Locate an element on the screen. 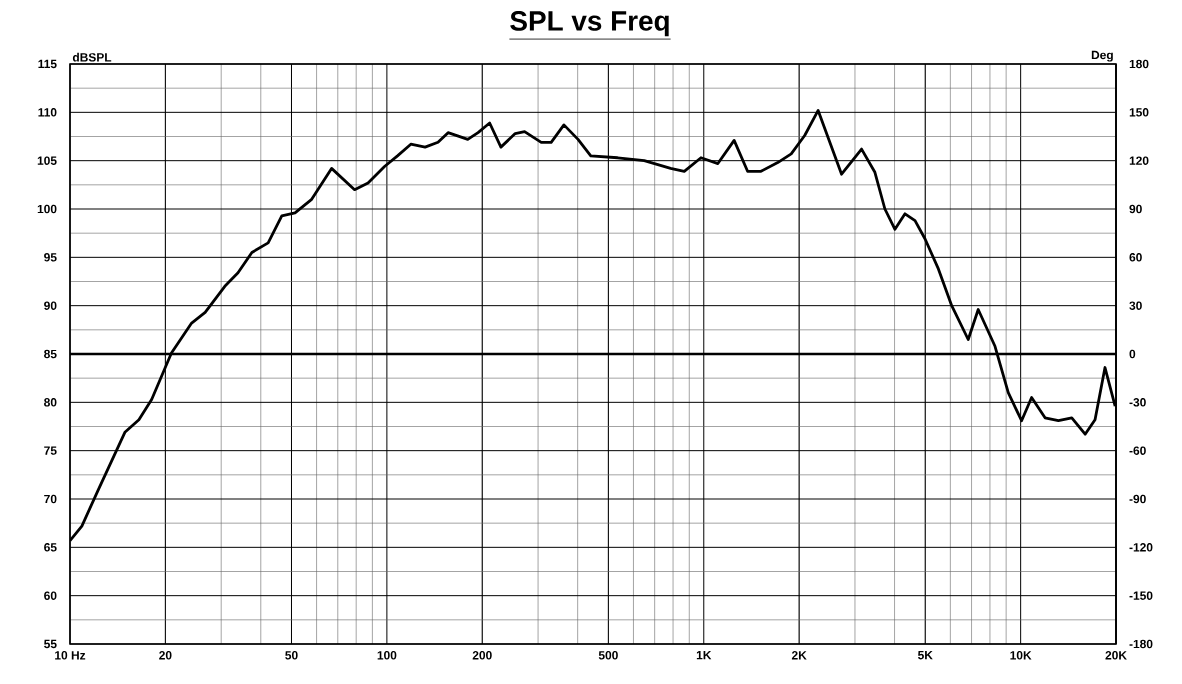 This screenshot has height=684, width=1182. chart-title: SPL vs Freq is located at coordinates (589, 24).